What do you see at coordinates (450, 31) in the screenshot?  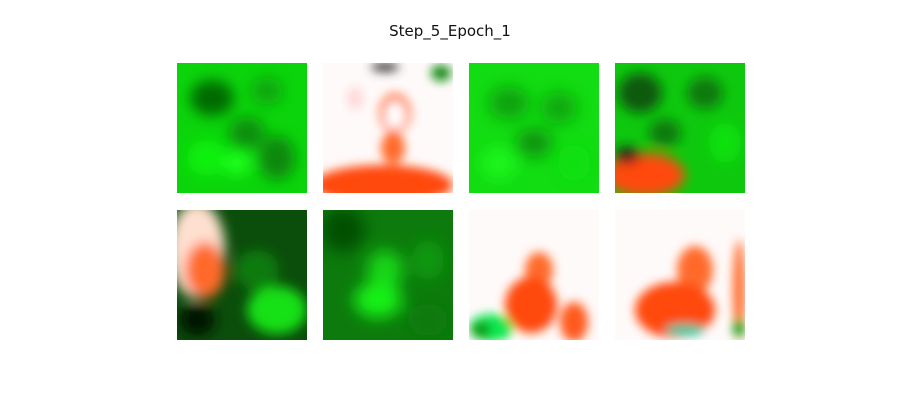 I see `figure-title: Step_5_Epoch_1` at bounding box center [450, 31].